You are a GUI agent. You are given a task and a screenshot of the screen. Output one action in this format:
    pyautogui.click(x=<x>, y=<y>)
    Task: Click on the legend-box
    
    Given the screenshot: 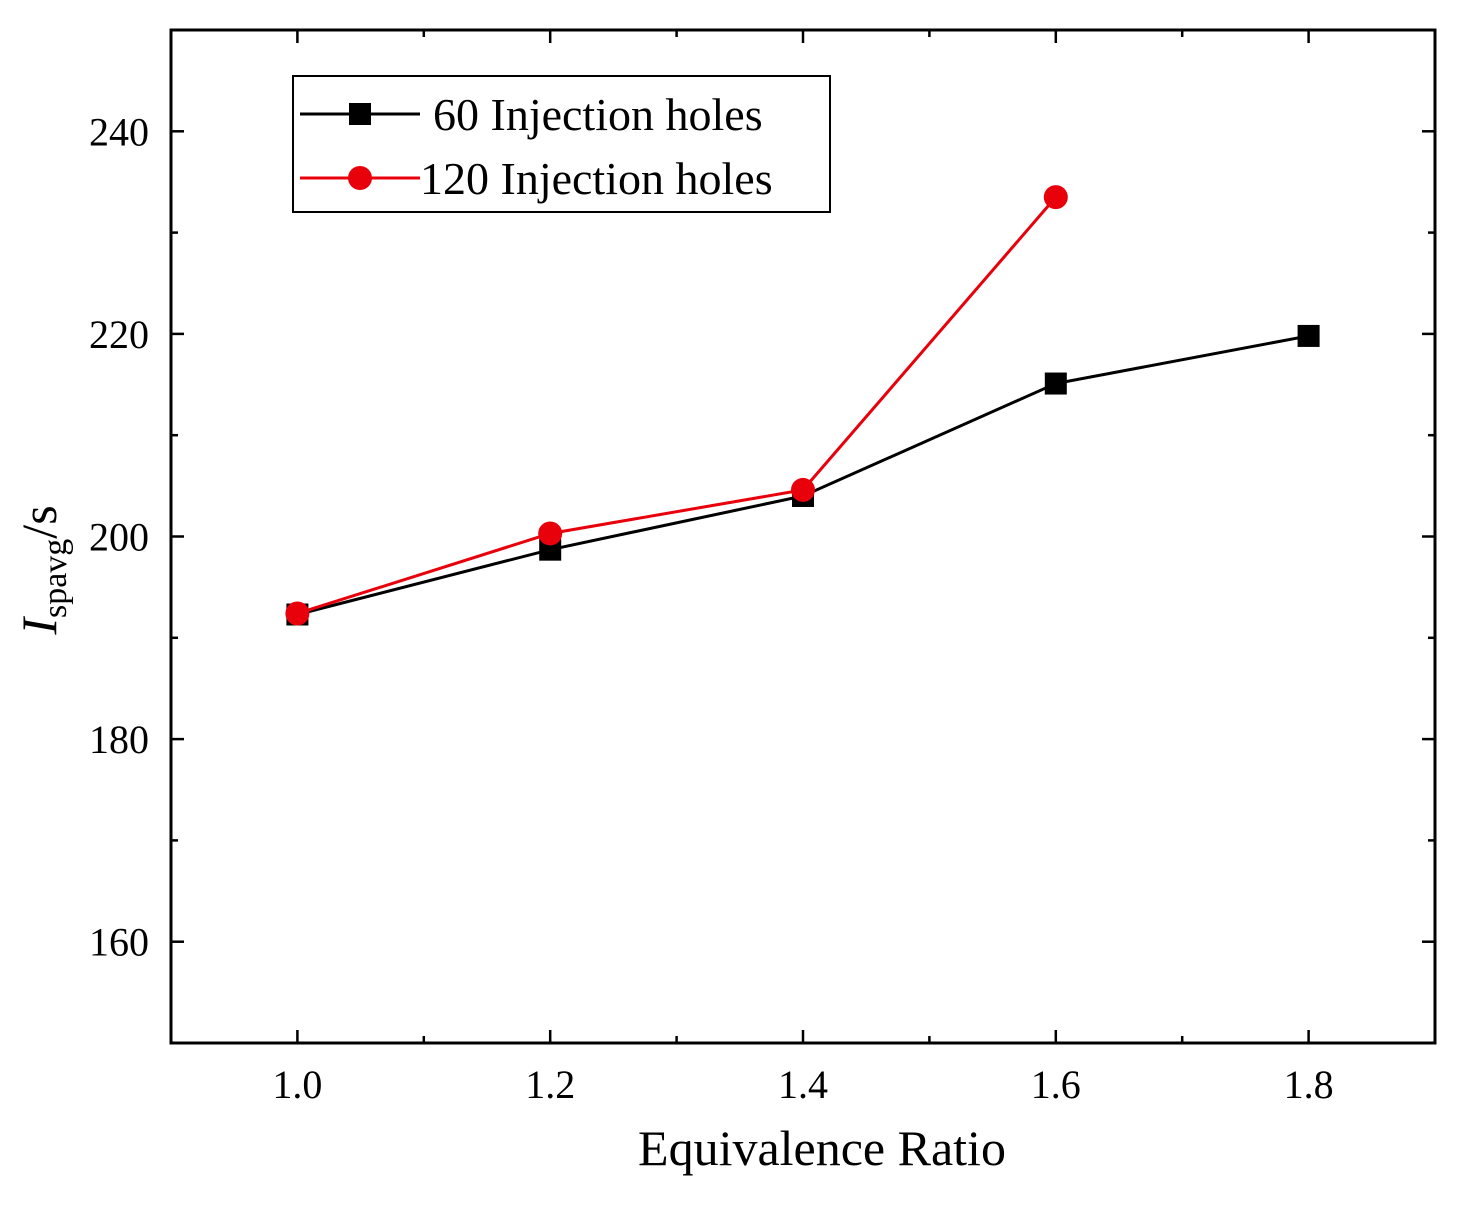 What is the action you would take?
    pyautogui.click(x=561, y=144)
    